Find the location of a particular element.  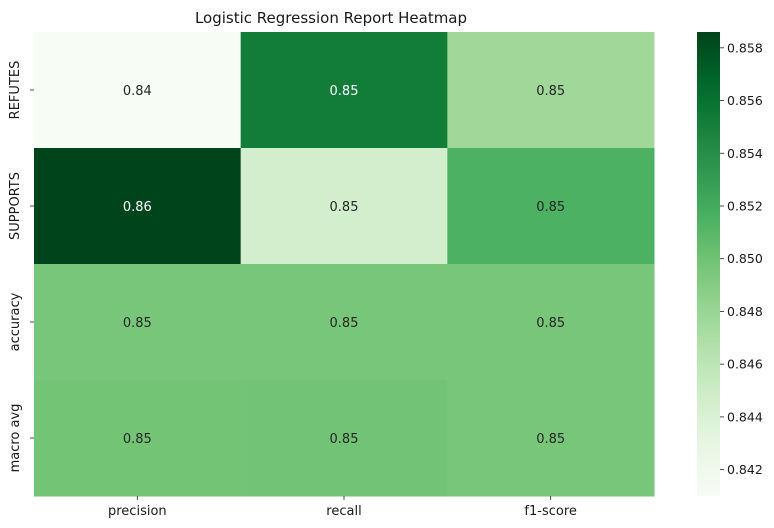

x-tick-label-0: precision is located at coordinates (137, 511).